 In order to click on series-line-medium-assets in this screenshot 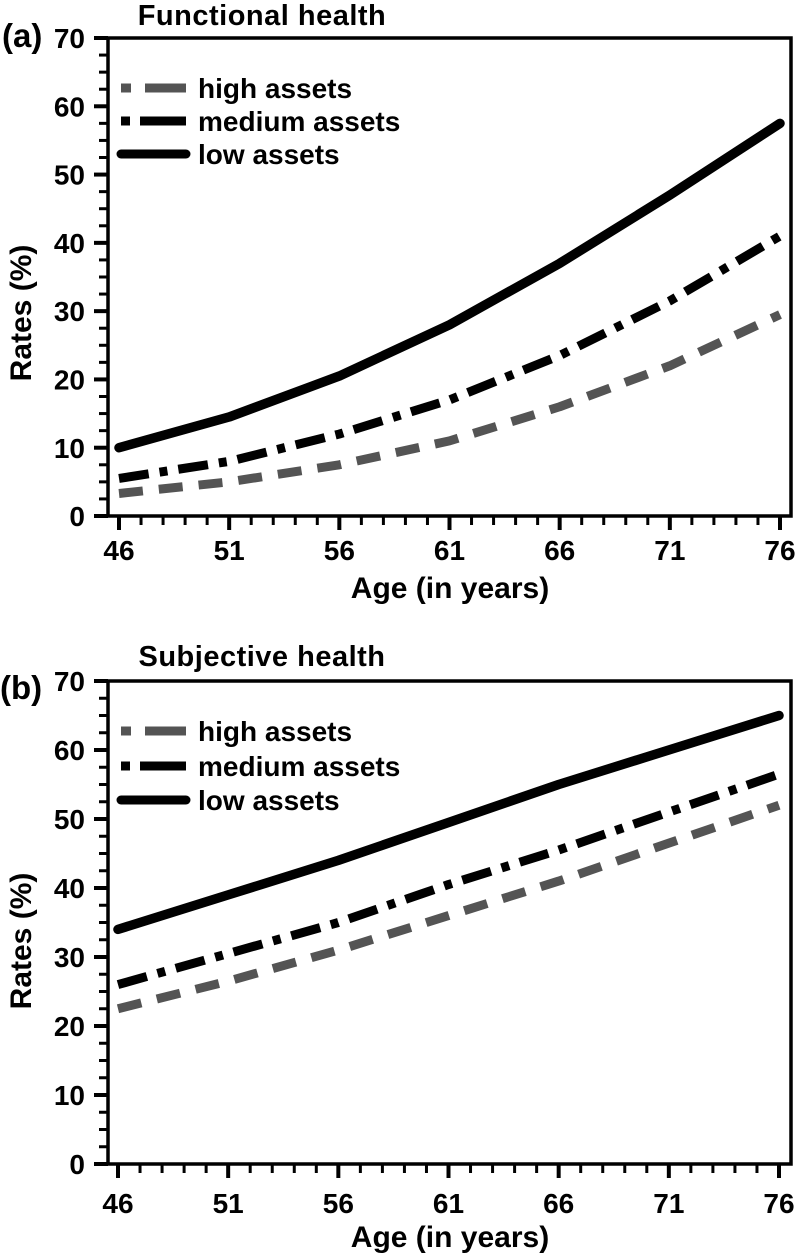, I will do `click(448, 879)`.